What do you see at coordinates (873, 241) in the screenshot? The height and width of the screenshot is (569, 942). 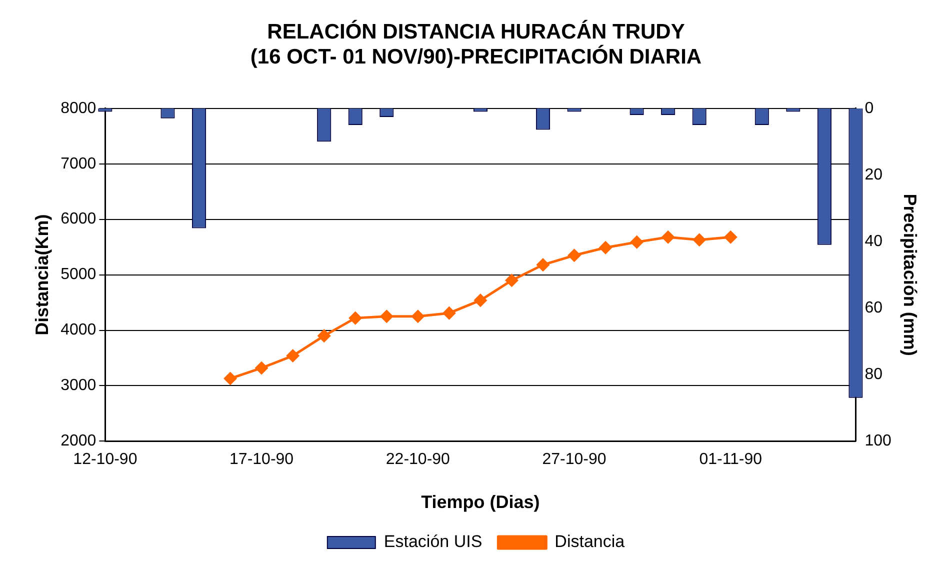 I see `y2-tick-label: 40` at bounding box center [873, 241].